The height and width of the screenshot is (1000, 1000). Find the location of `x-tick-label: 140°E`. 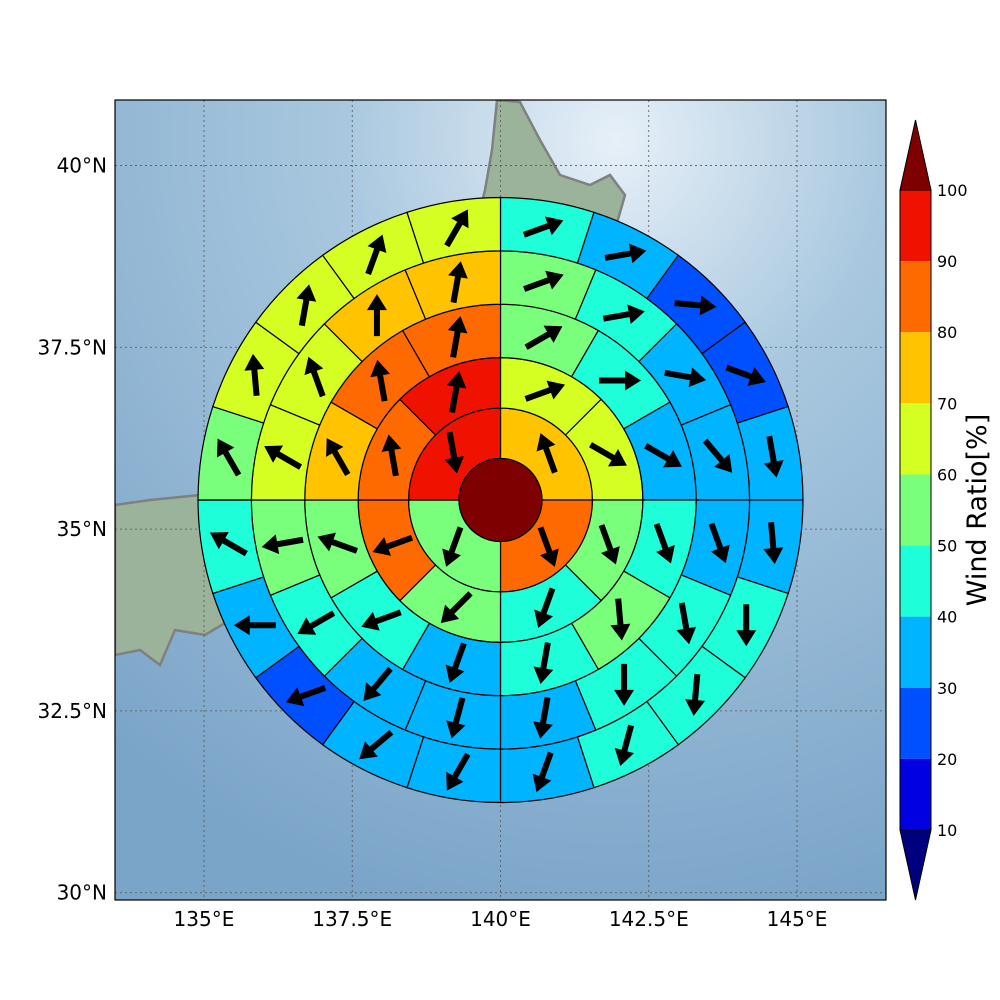

x-tick-label: 140°E is located at coordinates (500, 919).